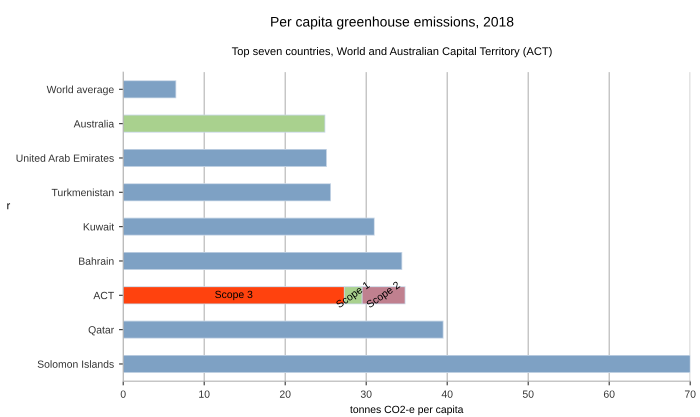 Image resolution: width=700 pixels, height=417 pixels. What do you see at coordinates (690, 394) in the screenshot?
I see `x-tick-label: 70` at bounding box center [690, 394].